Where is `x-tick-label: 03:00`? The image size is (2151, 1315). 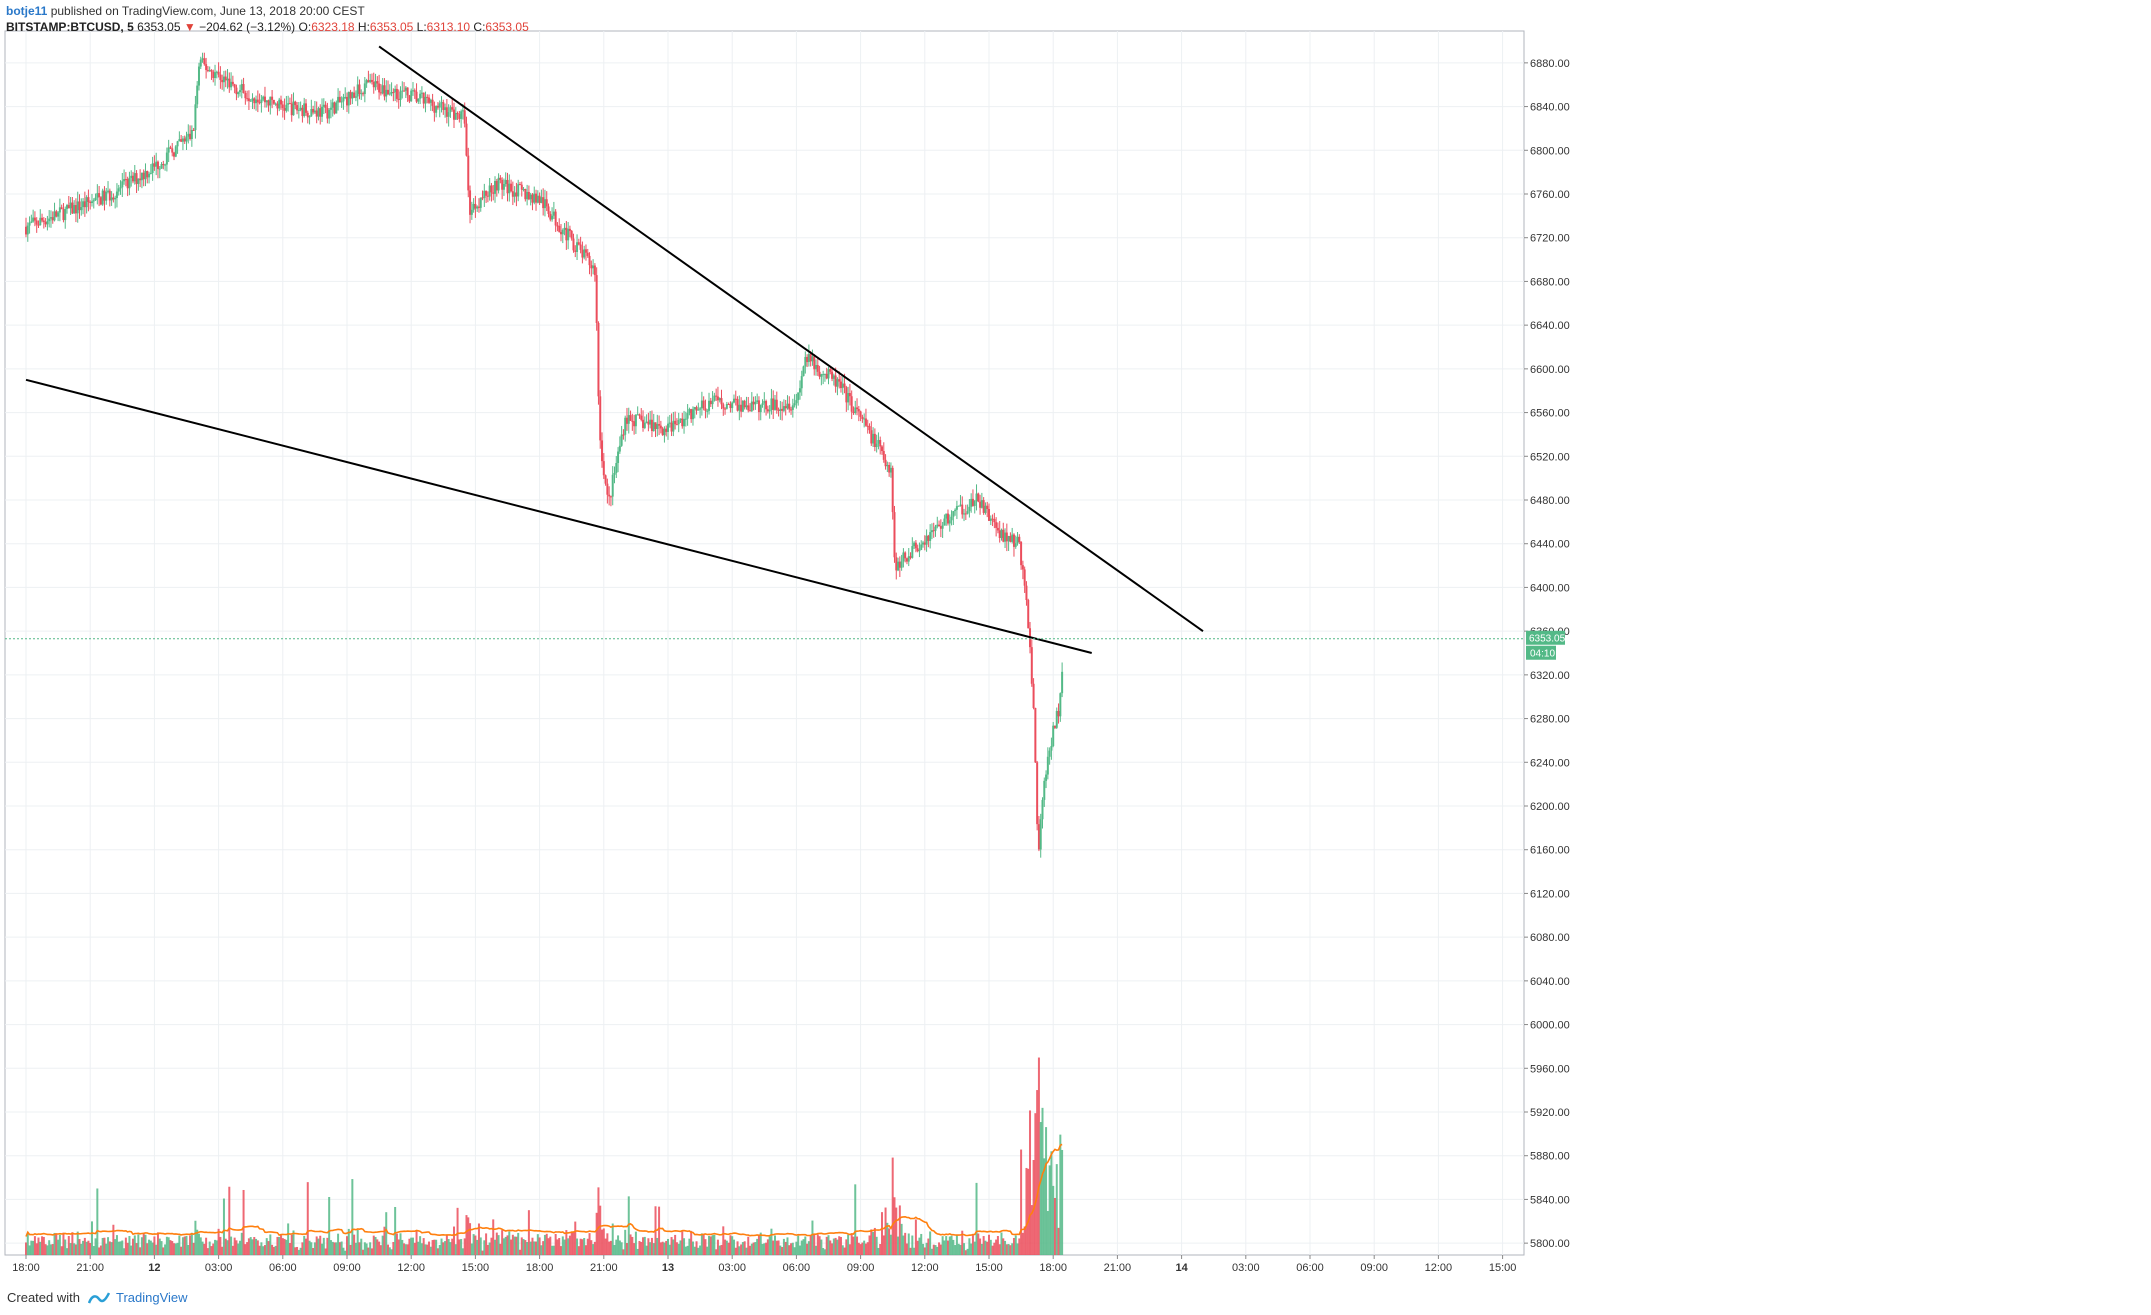 x-tick-label: 03:00 is located at coordinates (219, 1268).